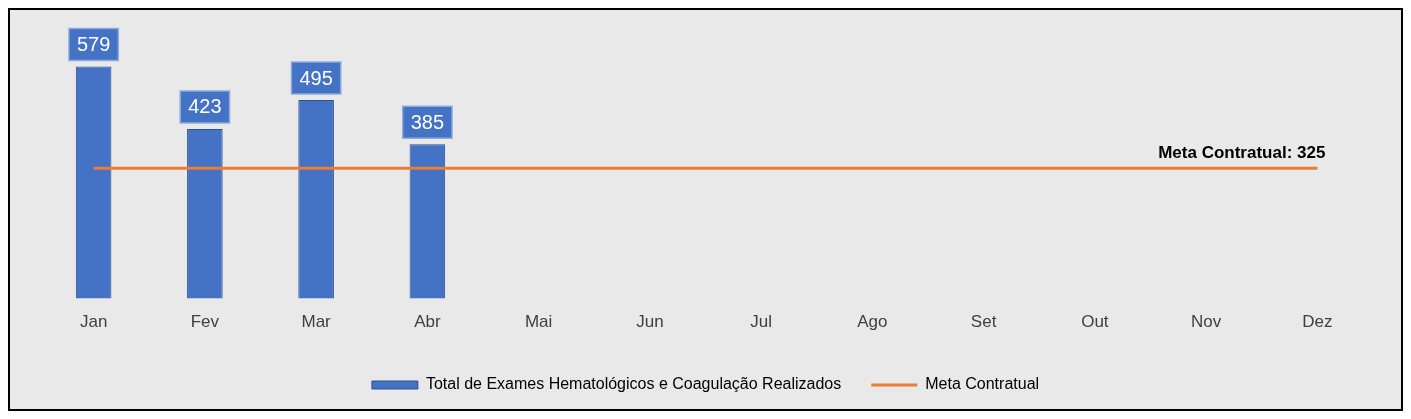 This screenshot has width=1411, height=419. Describe the element at coordinates (316, 77) in the screenshot. I see `data-label: 495` at that location.